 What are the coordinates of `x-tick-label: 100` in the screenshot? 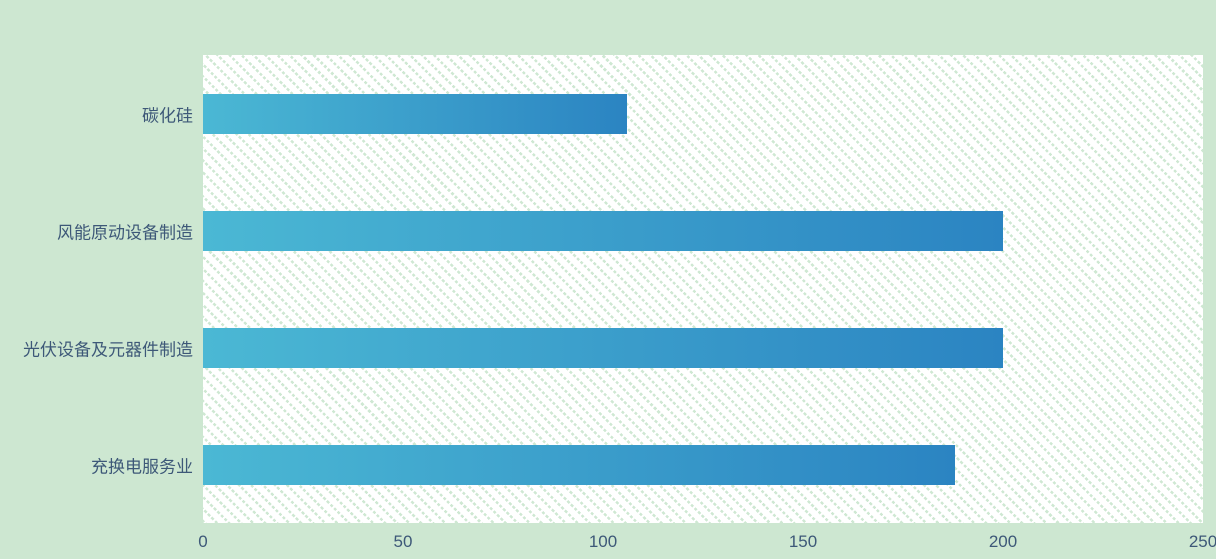 It's located at (603, 541).